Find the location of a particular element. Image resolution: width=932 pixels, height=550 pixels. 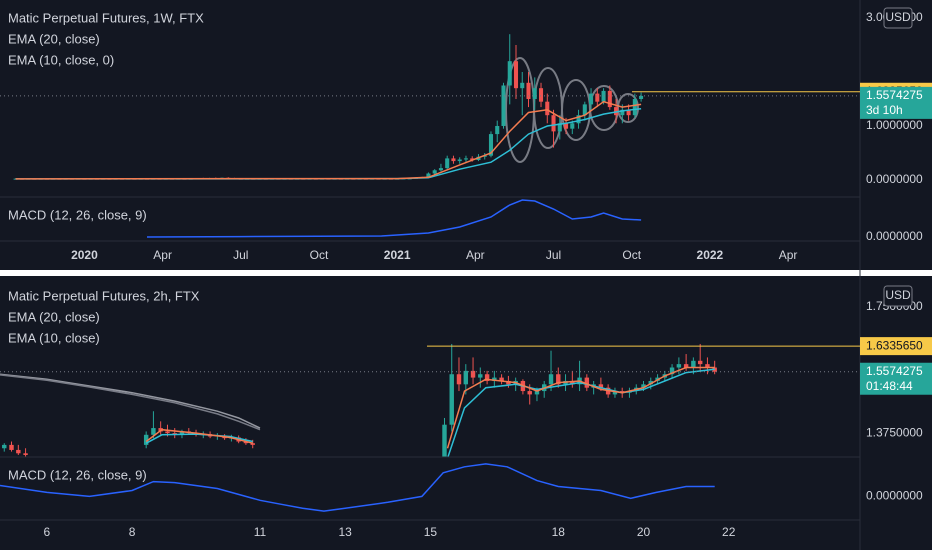

y-tick-label: 1.0000000 is located at coordinates (894, 125).